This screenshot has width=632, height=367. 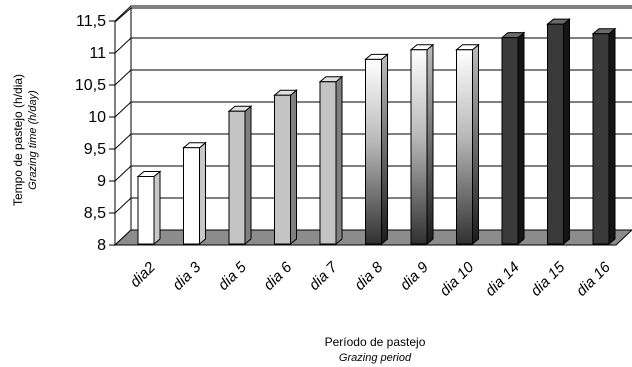 What do you see at coordinates (186, 275) in the screenshot?
I see `x-tick-label: dia 3` at bounding box center [186, 275].